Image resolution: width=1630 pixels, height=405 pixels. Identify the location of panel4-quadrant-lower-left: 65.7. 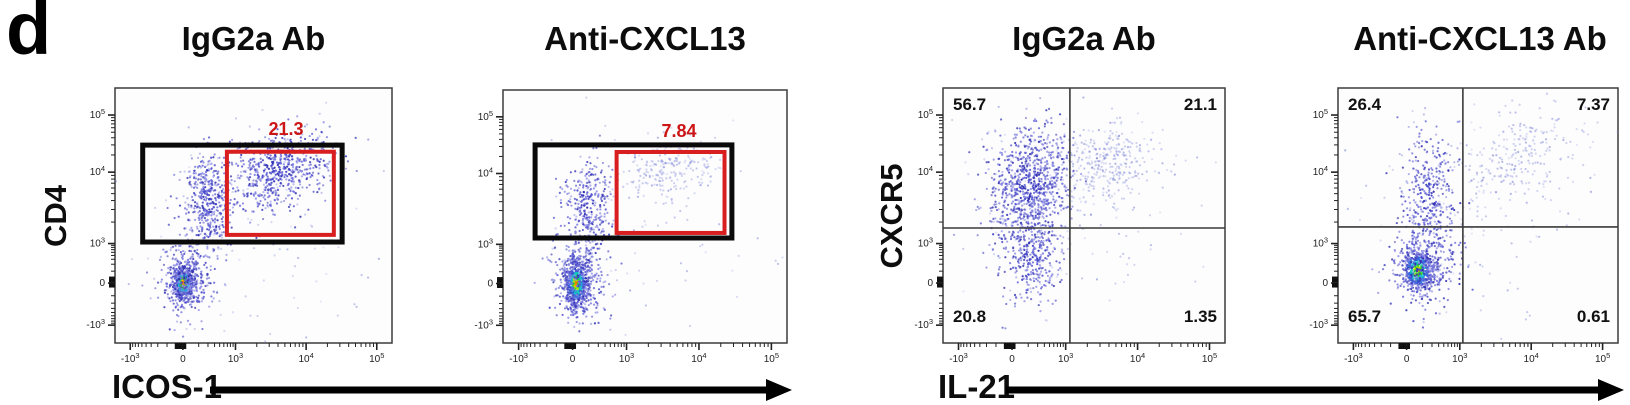
(1365, 316).